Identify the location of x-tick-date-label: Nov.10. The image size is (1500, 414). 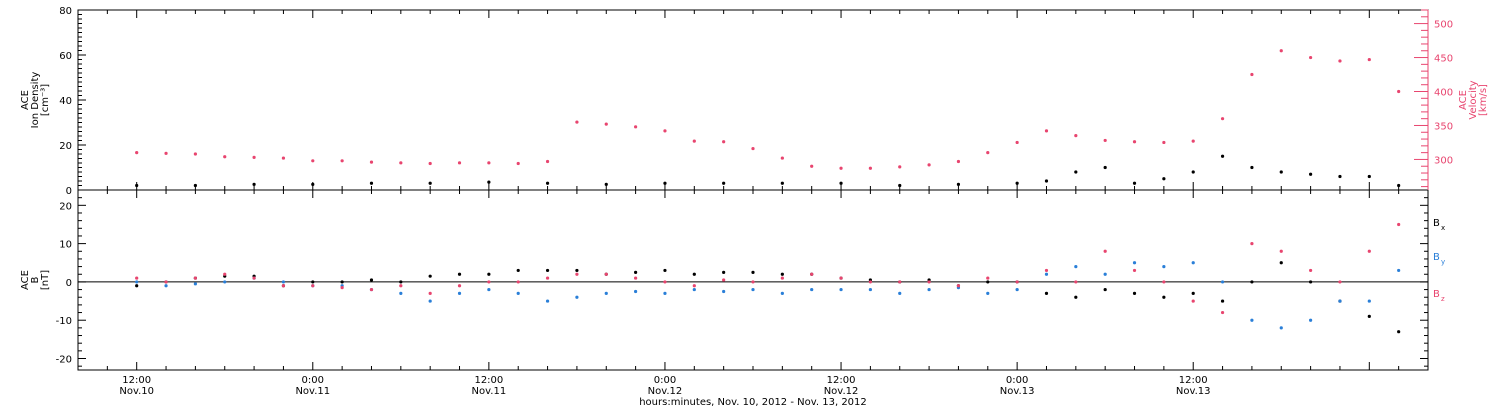
(136, 391).